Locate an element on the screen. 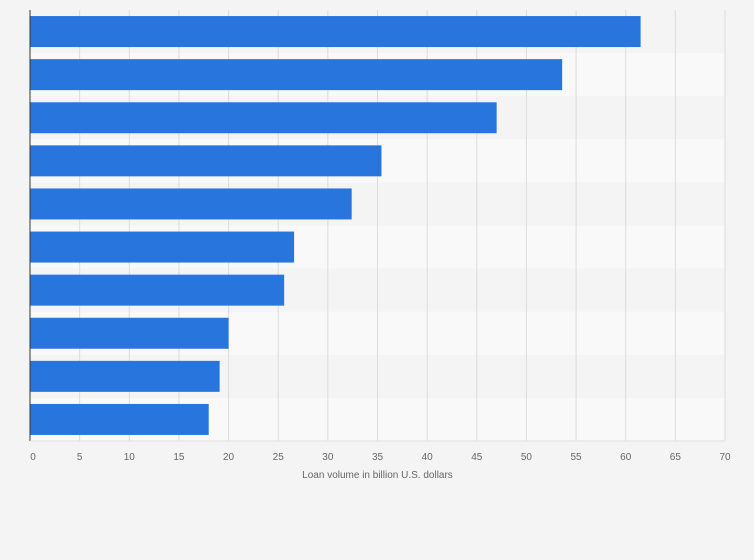 This screenshot has height=560, width=754. x-tick-label: 20 is located at coordinates (229, 457).